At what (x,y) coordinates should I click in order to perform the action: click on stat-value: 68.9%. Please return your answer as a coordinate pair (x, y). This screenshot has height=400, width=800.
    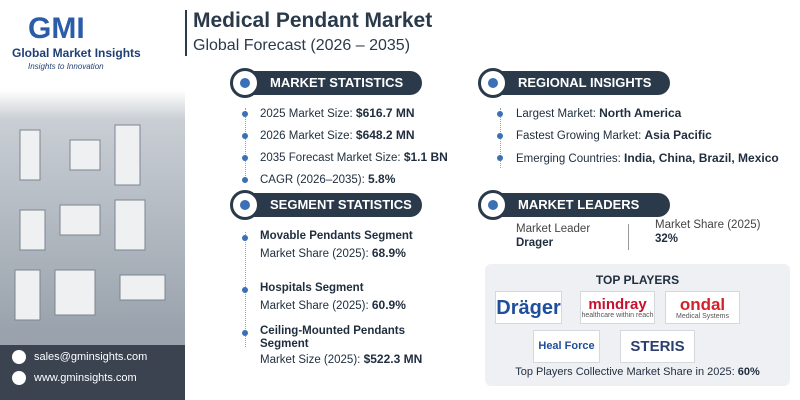
    Looking at the image, I should click on (388, 253).